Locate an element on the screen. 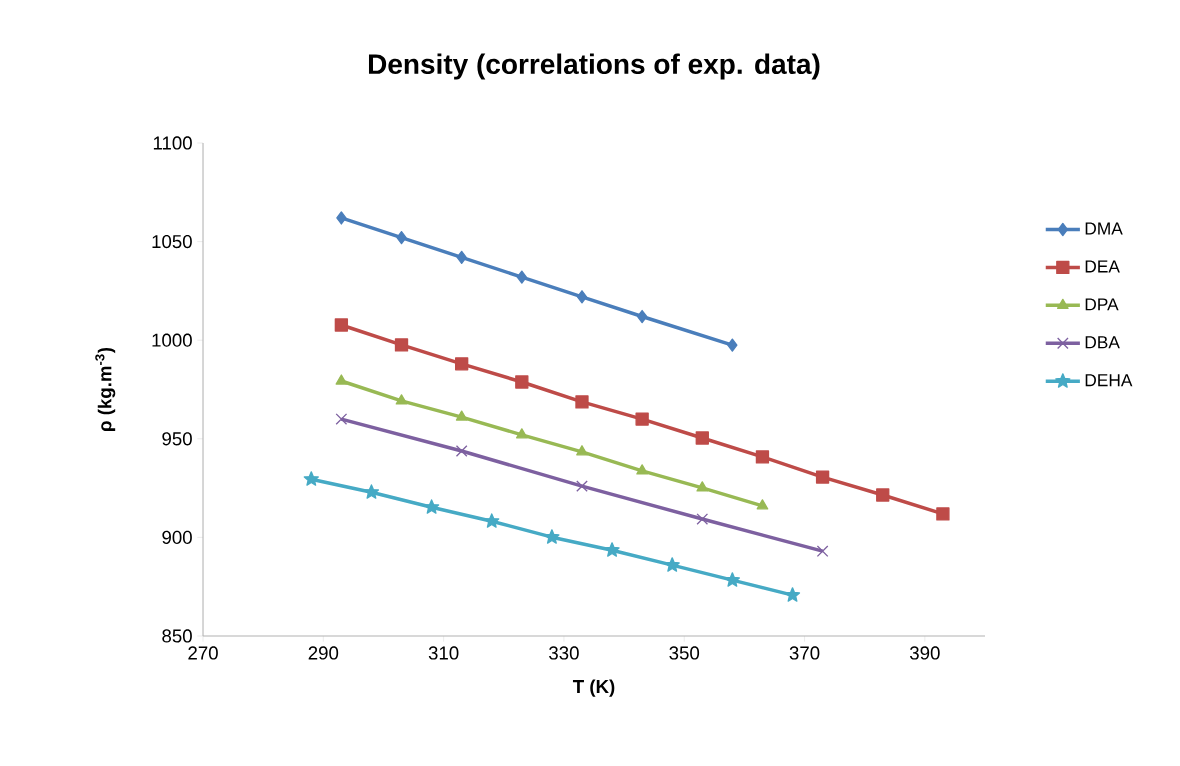 This screenshot has height=766, width=1180. x-tick-label: 370 is located at coordinates (804, 653).